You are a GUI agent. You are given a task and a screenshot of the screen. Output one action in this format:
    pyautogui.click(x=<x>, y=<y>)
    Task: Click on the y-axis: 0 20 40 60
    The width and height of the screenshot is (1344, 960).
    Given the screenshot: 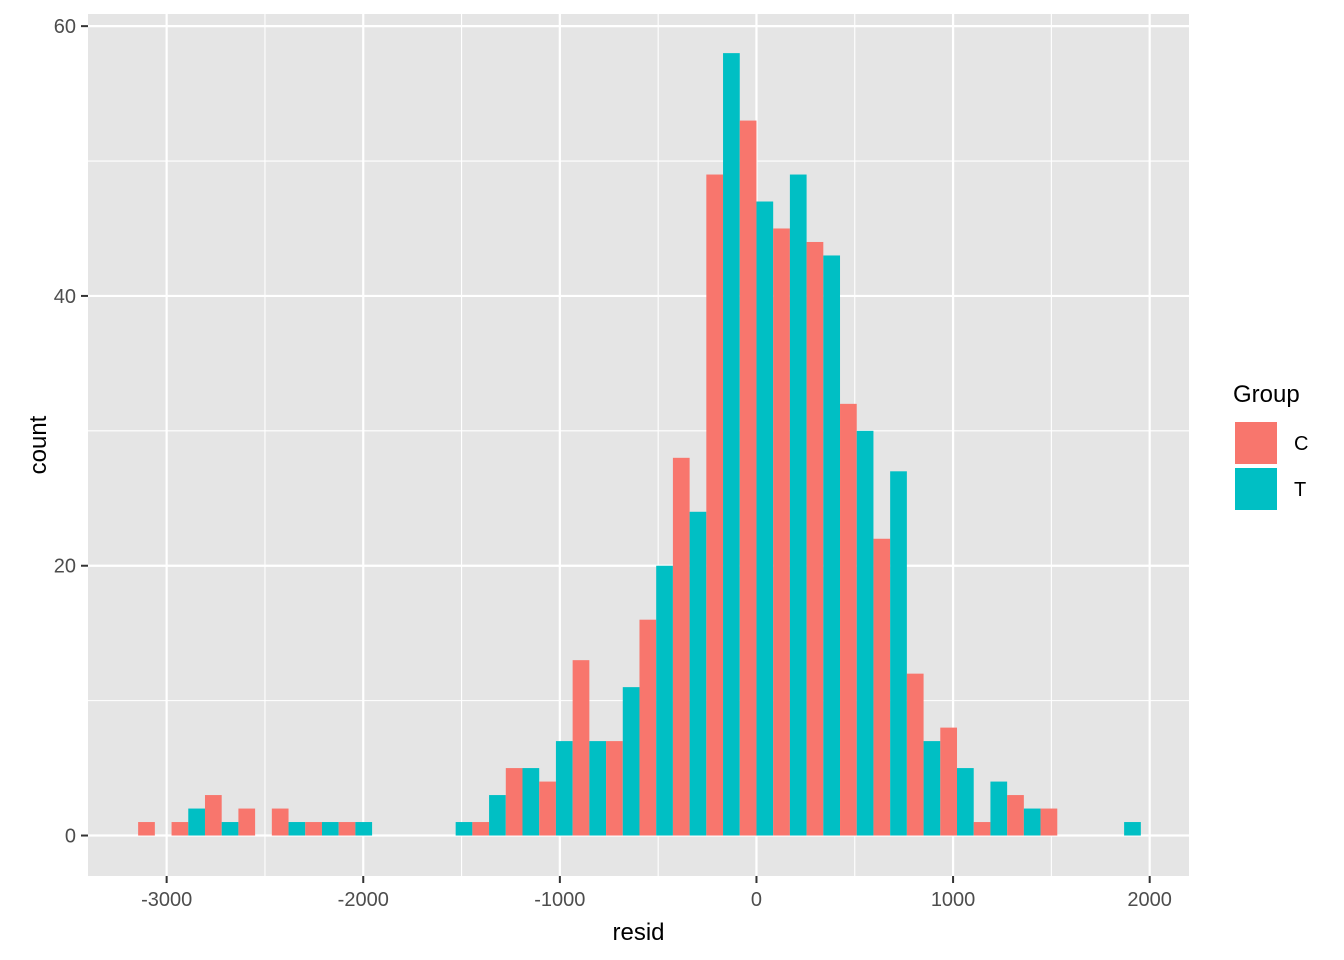 What is the action you would take?
    pyautogui.click(x=71, y=432)
    